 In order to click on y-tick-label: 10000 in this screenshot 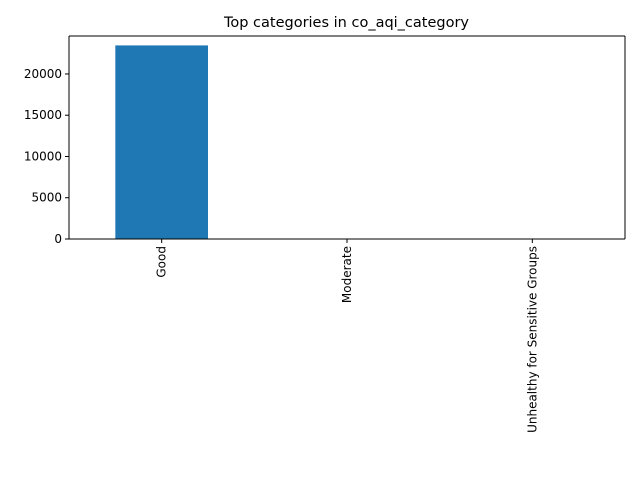, I will do `click(43, 156)`.